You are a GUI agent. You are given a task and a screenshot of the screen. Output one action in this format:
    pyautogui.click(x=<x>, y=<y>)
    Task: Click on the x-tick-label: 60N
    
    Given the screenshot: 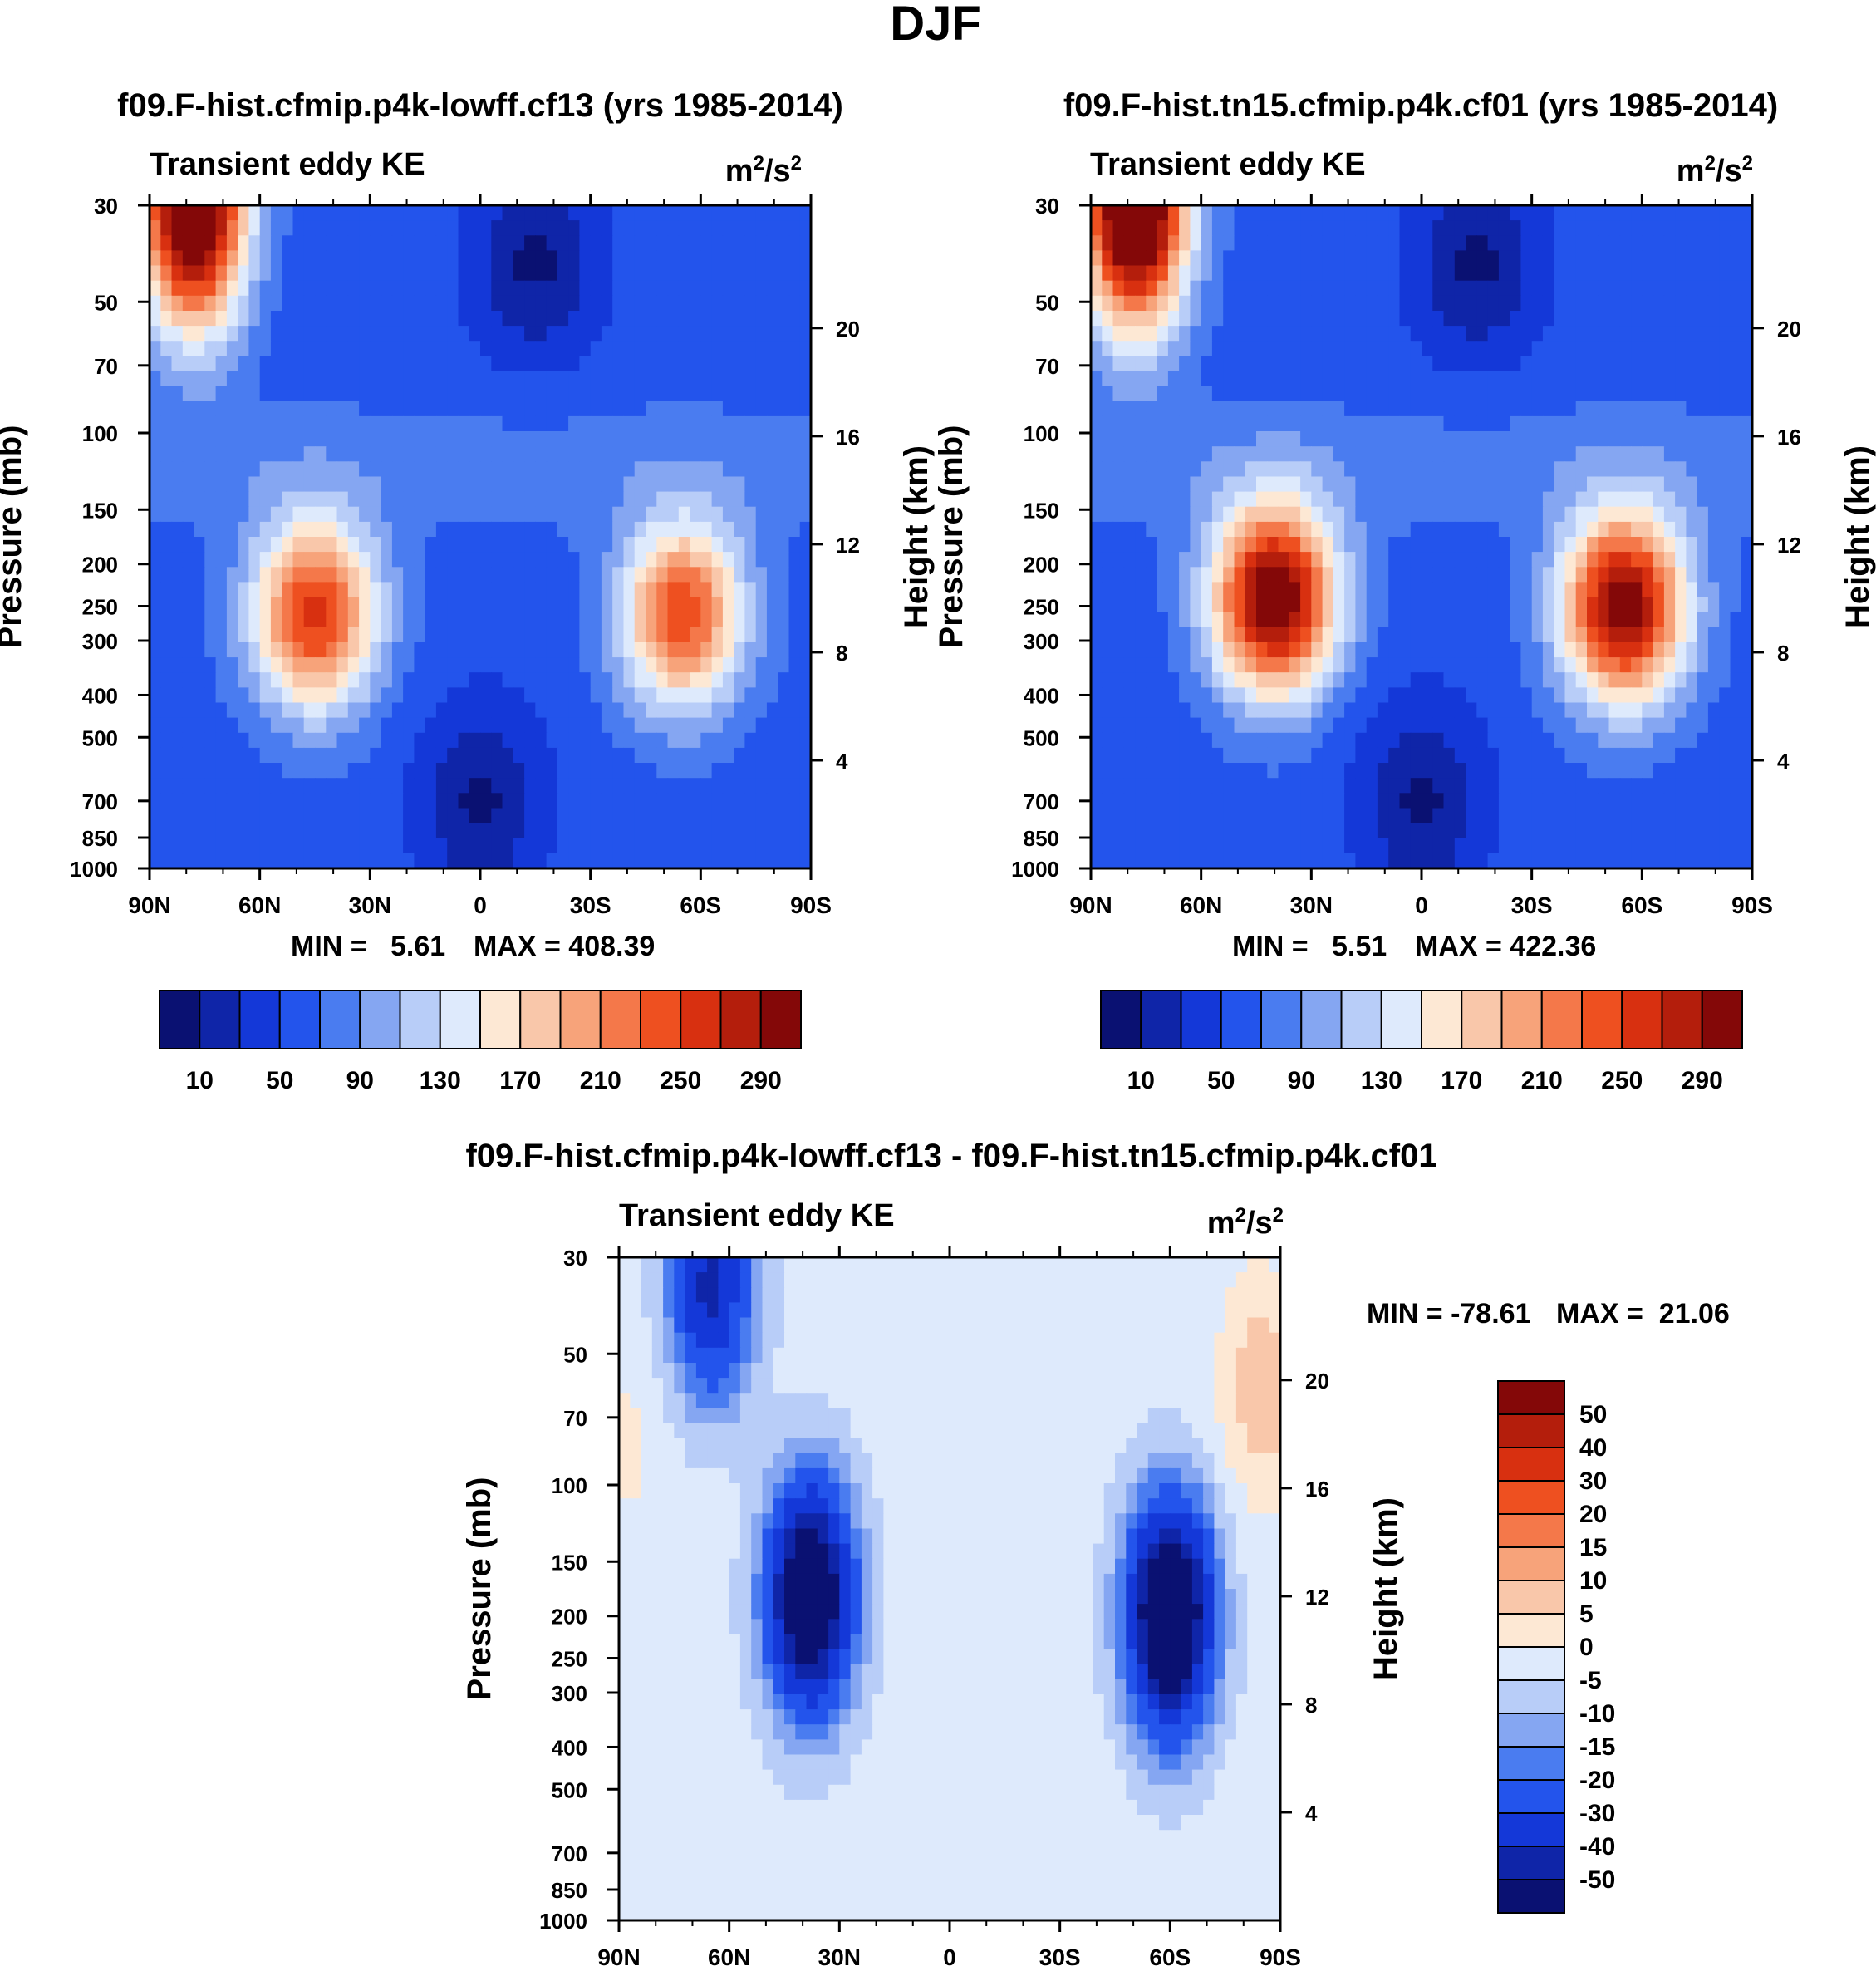 What is the action you would take?
    pyautogui.click(x=259, y=905)
    